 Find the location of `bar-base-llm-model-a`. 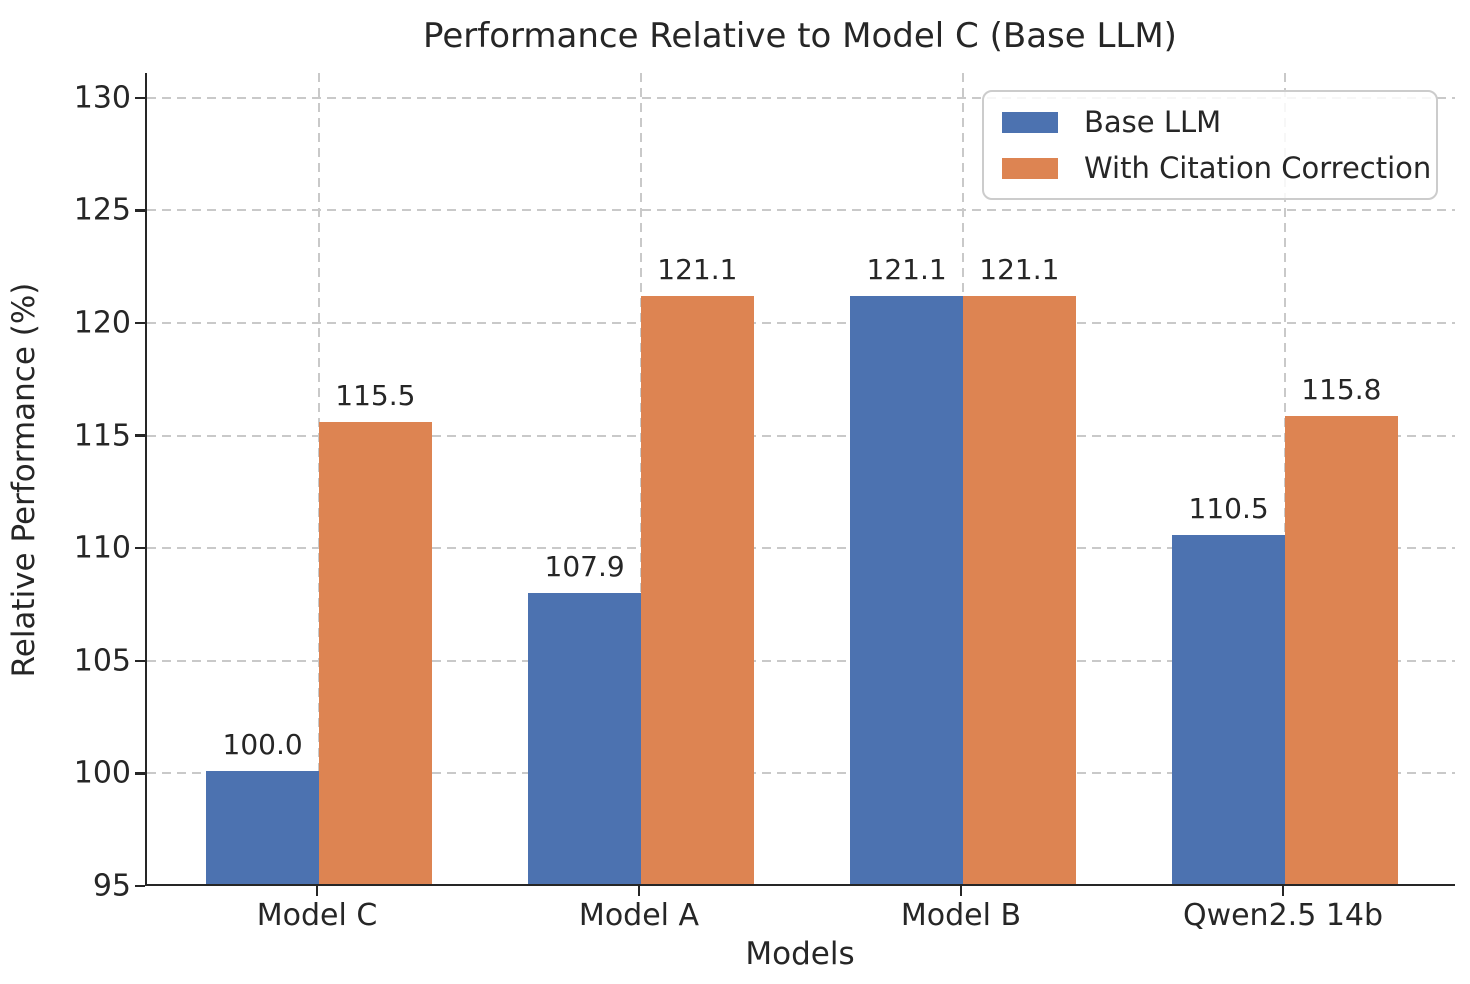

bar-base-llm-model-a is located at coordinates (584, 738).